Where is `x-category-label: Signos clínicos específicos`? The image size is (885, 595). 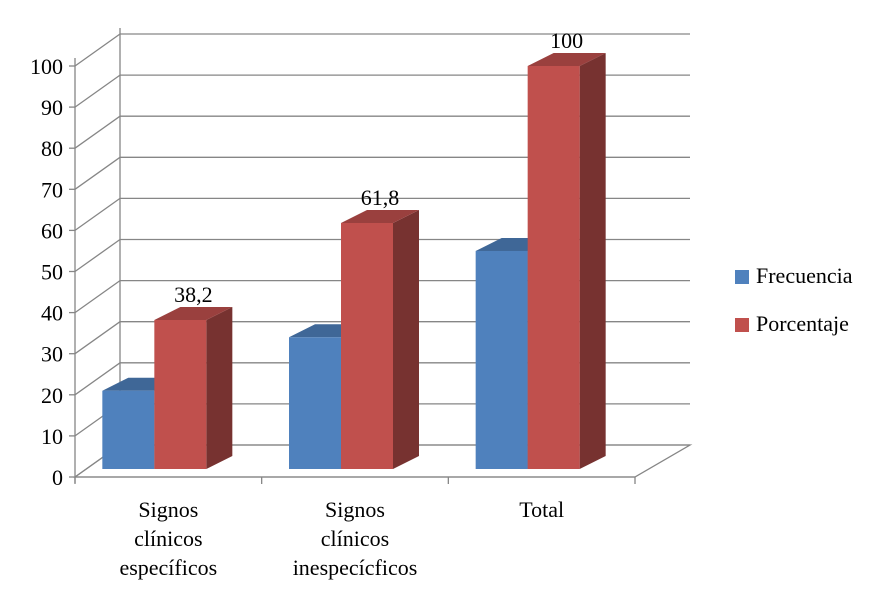
x-category-label: Signos clínicos específicos is located at coordinates (168, 538).